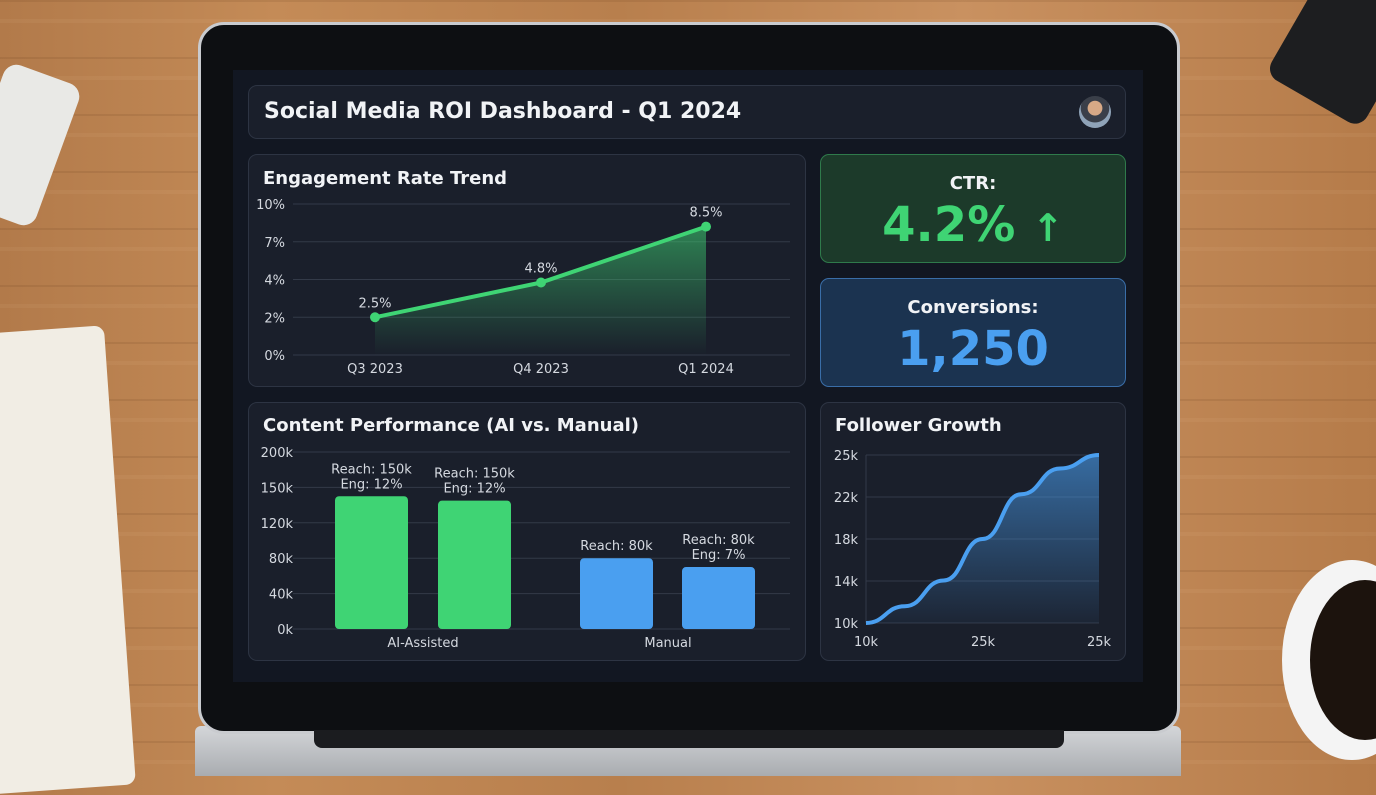 The height and width of the screenshot is (795, 1376). Describe the element at coordinates (846, 456) in the screenshot. I see `y-tick-label: 25k` at that location.